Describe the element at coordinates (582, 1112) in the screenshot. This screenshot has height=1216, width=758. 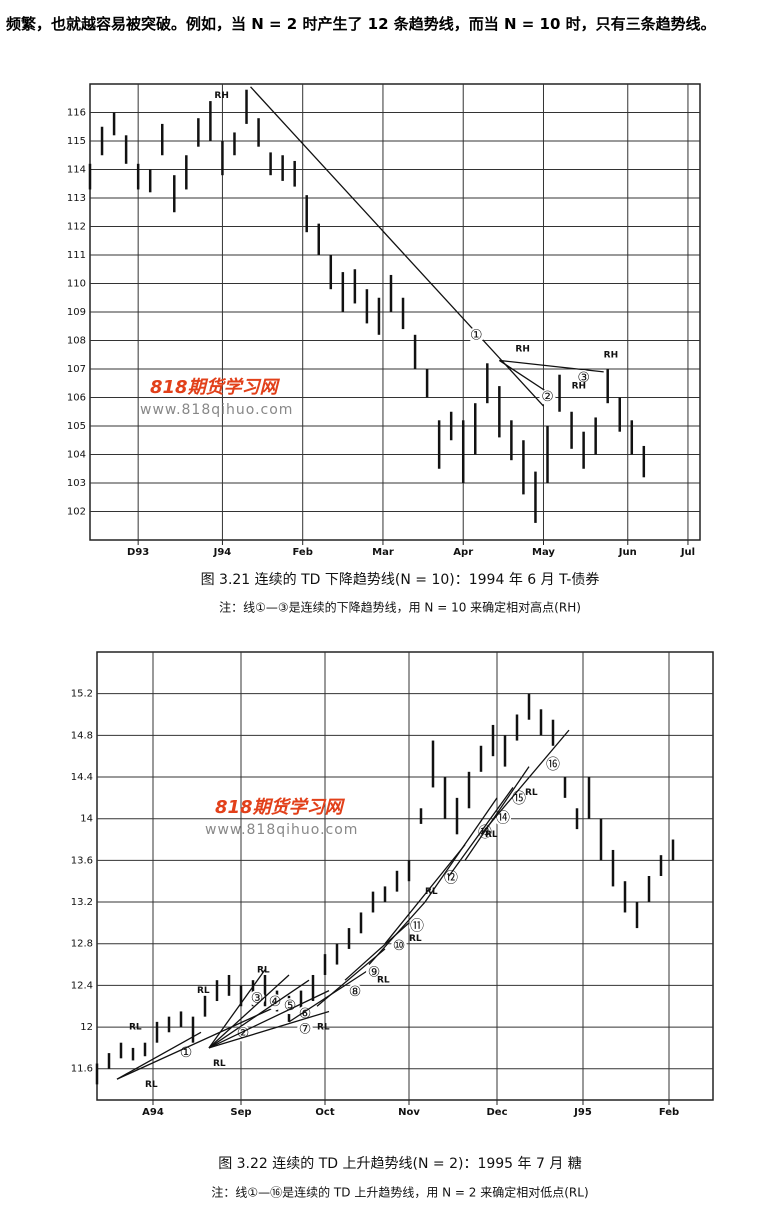
I see `x-tick-label: J95` at that location.